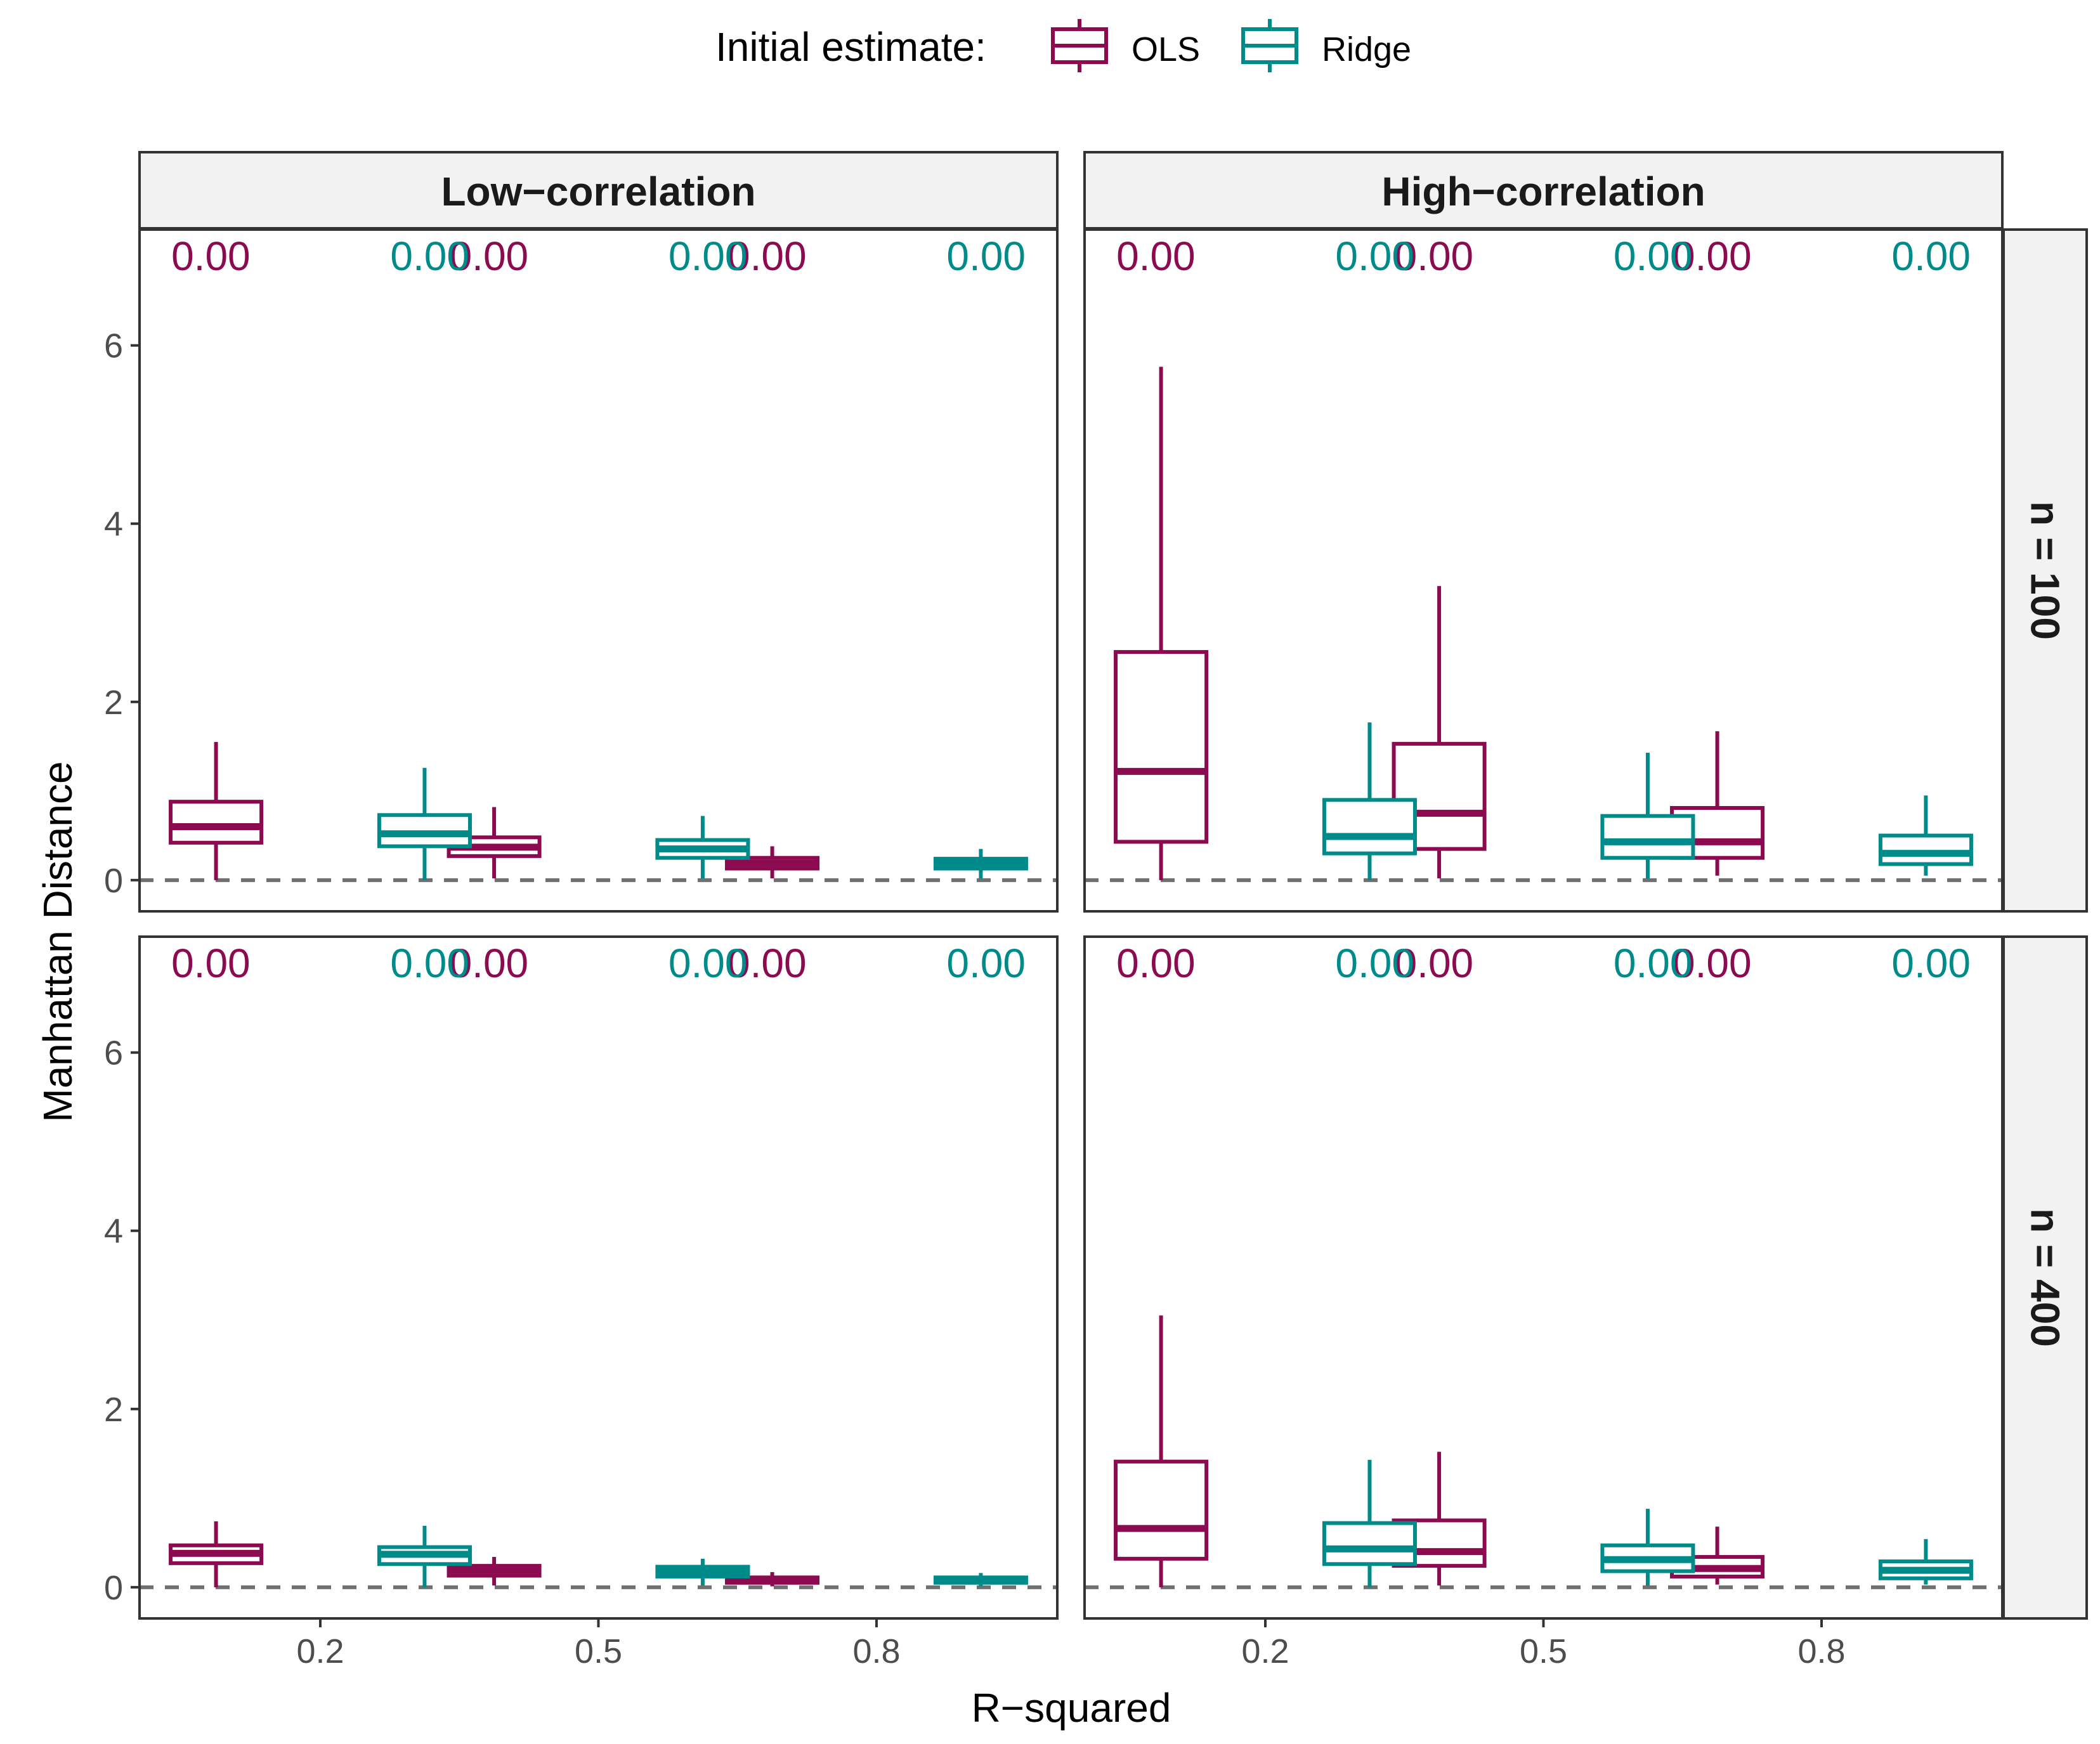 Image resolution: width=2100 pixels, height=1744 pixels. I want to click on legend-item-ridge: Ridge, so click(1326, 45).